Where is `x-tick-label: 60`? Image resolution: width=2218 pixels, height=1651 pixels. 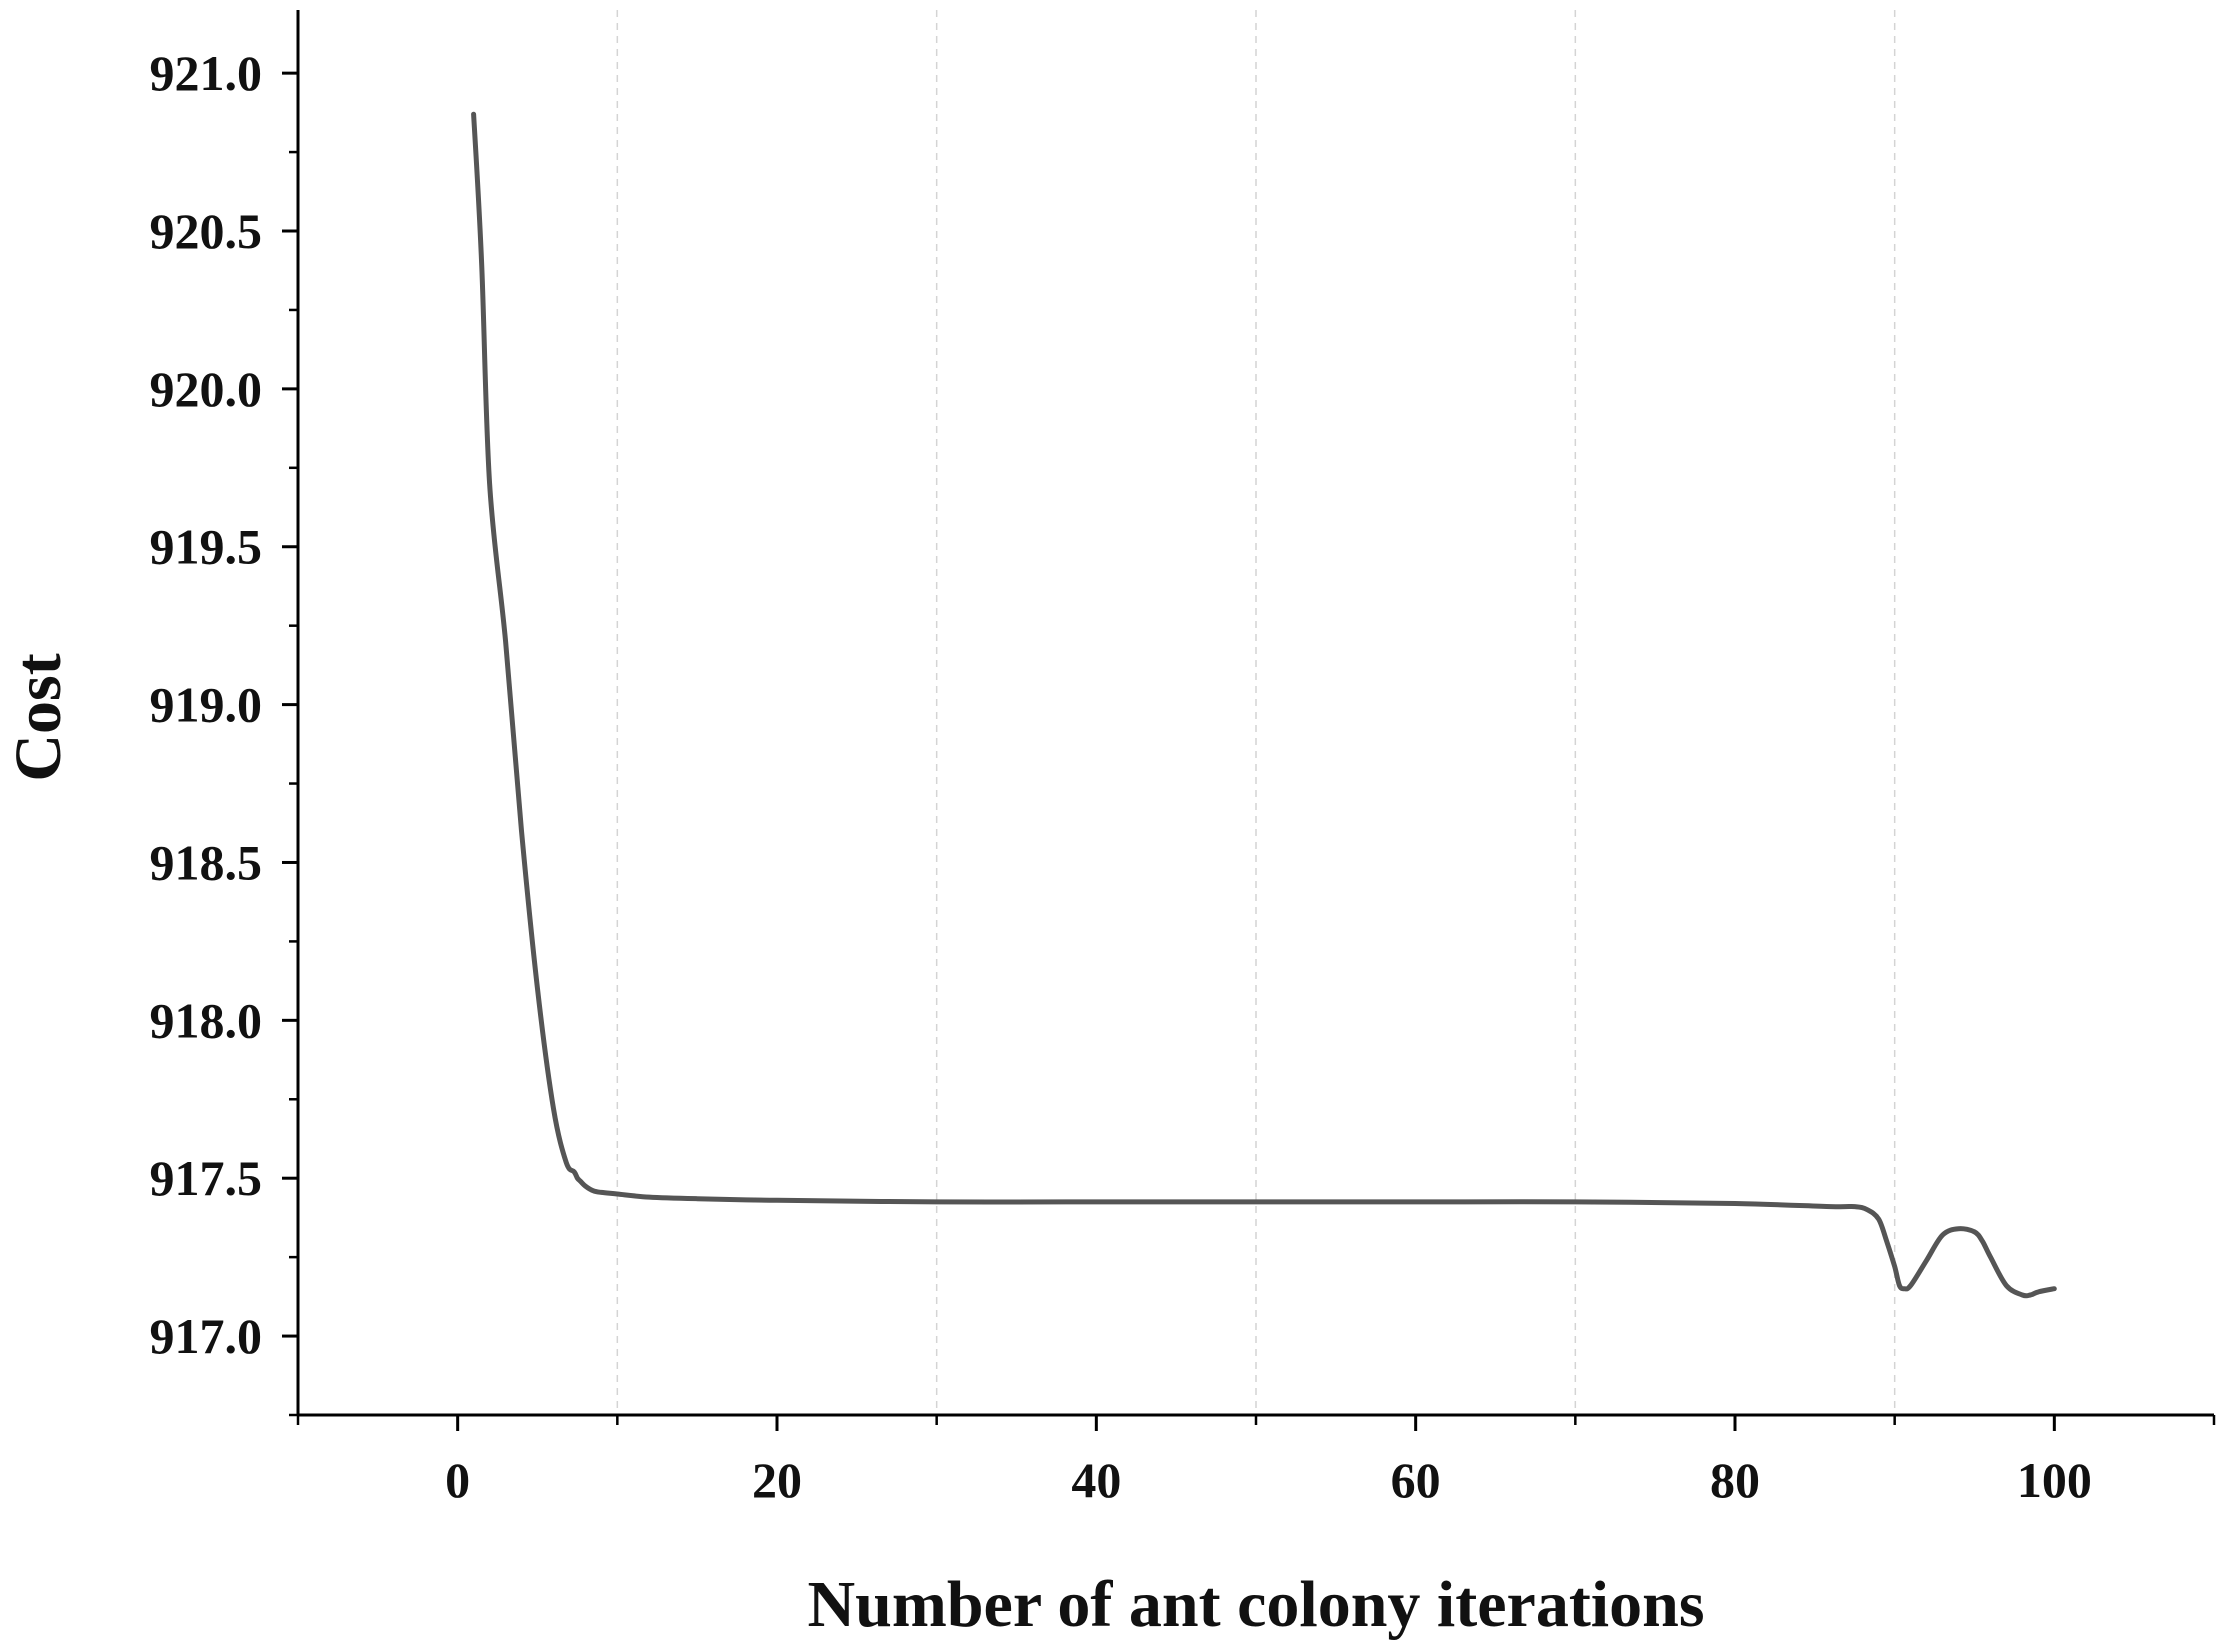
x-tick-label: 60 is located at coordinates (1416, 1480).